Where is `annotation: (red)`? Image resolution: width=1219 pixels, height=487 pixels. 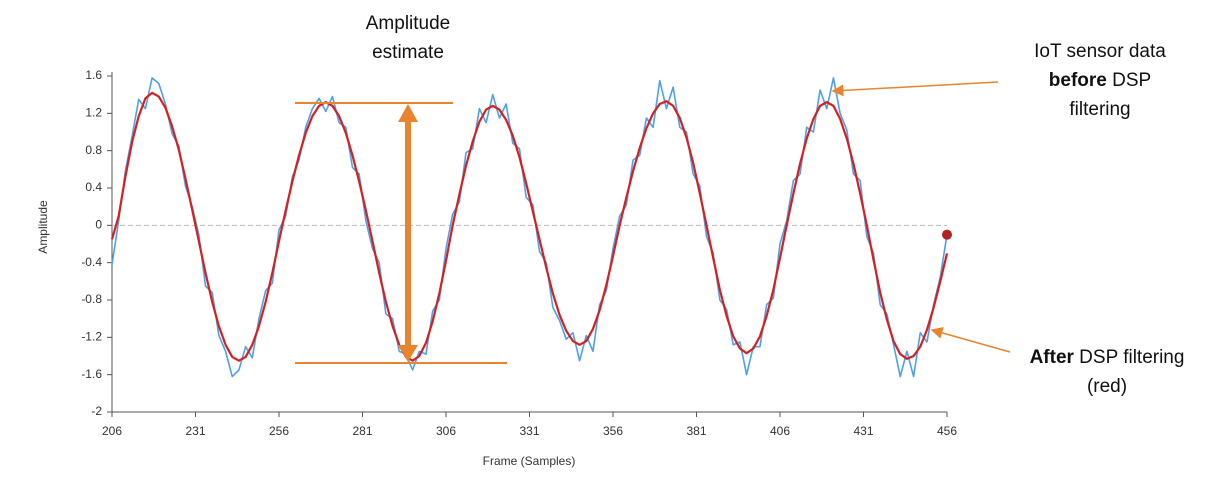 annotation: (red) is located at coordinates (1107, 386).